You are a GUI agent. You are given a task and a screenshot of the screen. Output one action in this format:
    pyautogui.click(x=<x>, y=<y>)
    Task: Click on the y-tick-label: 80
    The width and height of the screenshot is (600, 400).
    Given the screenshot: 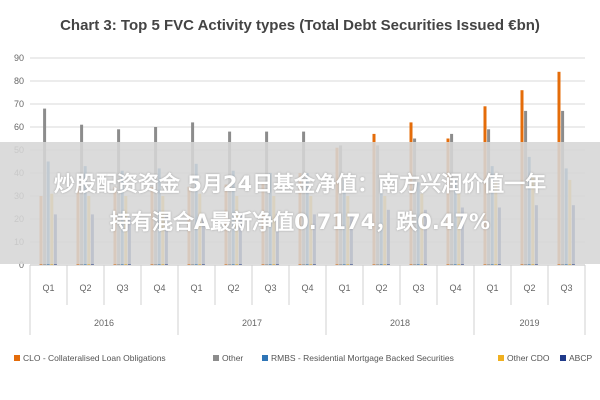 What is the action you would take?
    pyautogui.click(x=19, y=81)
    